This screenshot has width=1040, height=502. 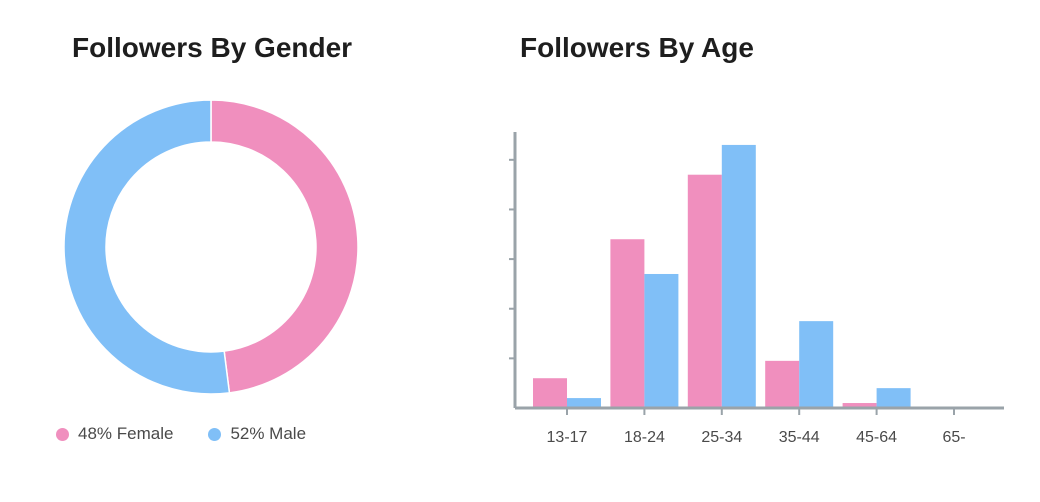 I want to click on legend-item-male: 52% Male, so click(x=257, y=434).